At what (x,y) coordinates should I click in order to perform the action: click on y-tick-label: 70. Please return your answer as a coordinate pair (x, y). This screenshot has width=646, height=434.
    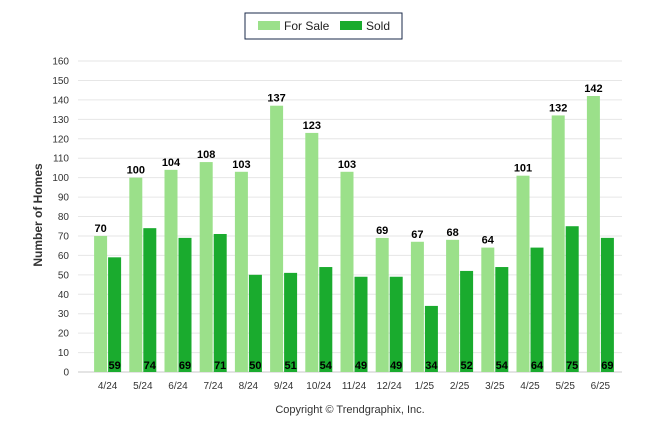
    Looking at the image, I should click on (64, 236).